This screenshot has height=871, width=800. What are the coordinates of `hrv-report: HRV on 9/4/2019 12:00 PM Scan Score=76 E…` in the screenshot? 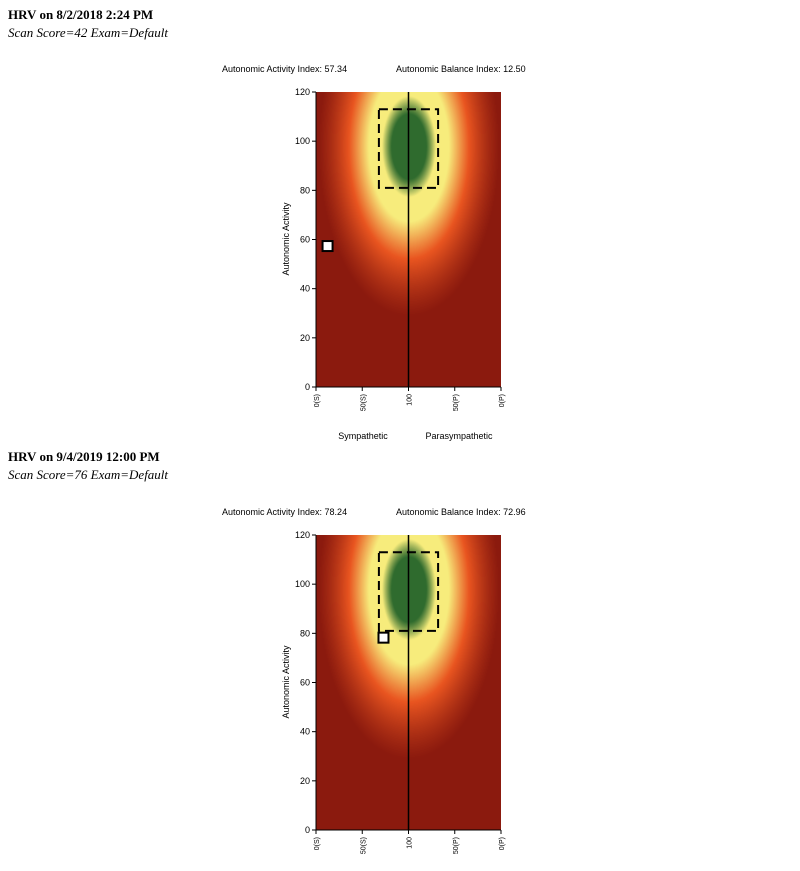 It's located at (208, 466).